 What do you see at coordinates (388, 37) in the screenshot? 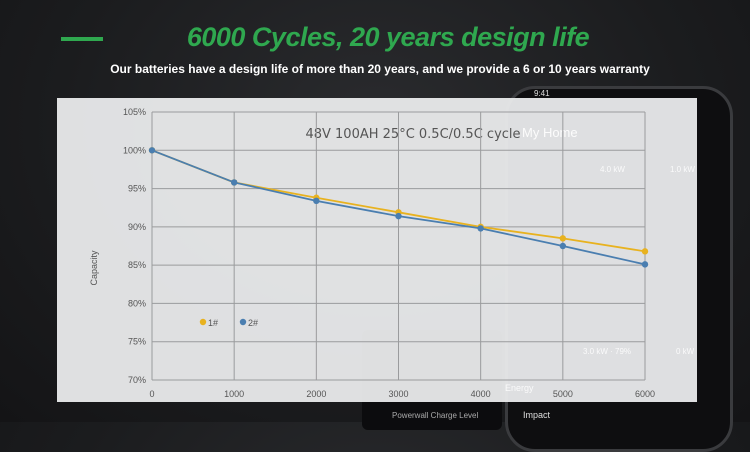
I see `page-title: 6000 Cycles, 20 years design life` at bounding box center [388, 37].